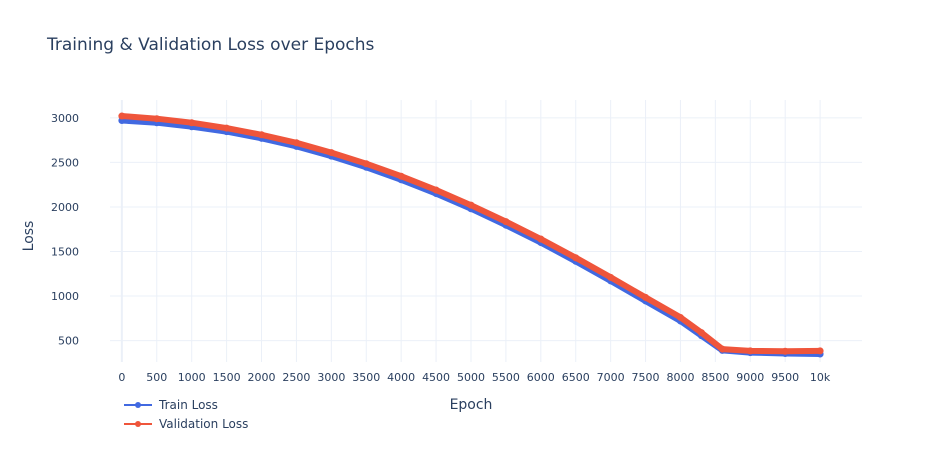  What do you see at coordinates (65, 118) in the screenshot?
I see `y-tick-label: 3000` at bounding box center [65, 118].